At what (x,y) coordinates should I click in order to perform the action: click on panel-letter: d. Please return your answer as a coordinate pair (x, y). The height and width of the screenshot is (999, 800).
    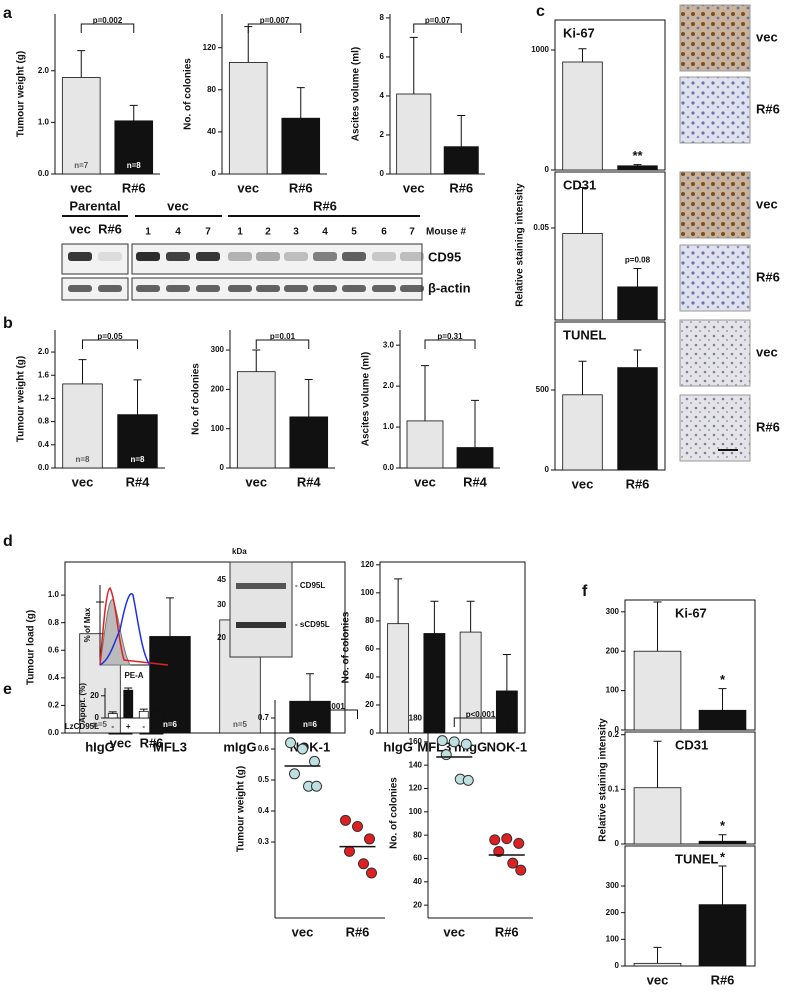
    Looking at the image, I should click on (8, 541).